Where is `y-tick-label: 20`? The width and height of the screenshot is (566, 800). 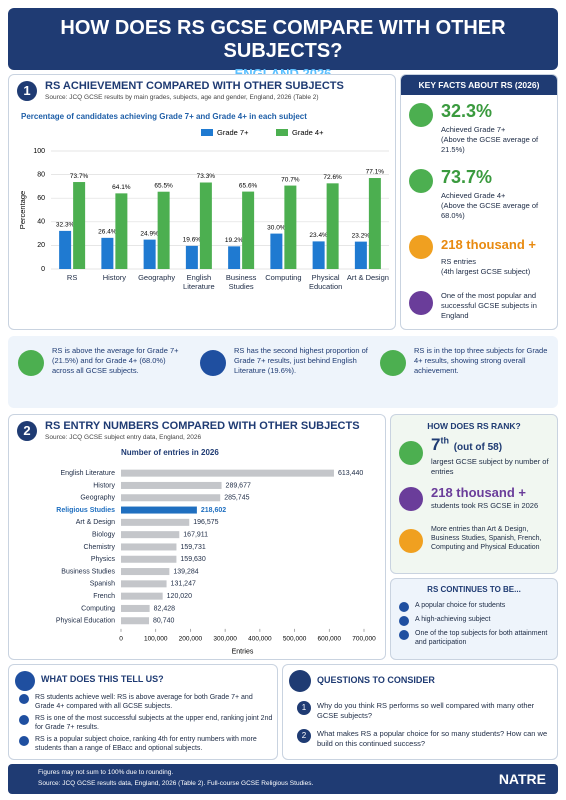
y-tick-label: 20 is located at coordinates (41, 245).